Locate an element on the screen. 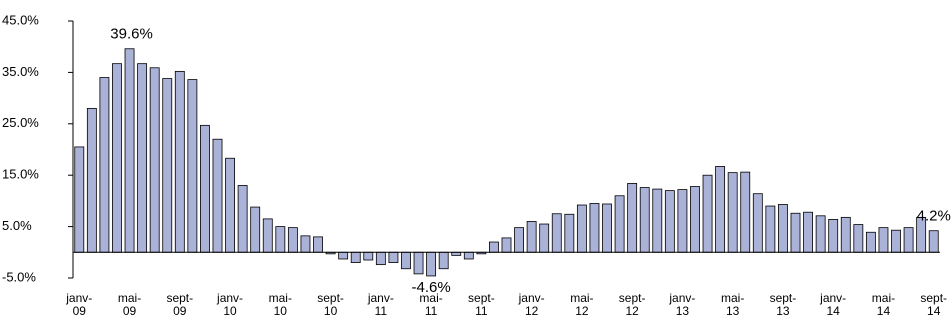 This screenshot has height=323, width=952. x-tick-label: janv-12 is located at coordinates (531, 304).